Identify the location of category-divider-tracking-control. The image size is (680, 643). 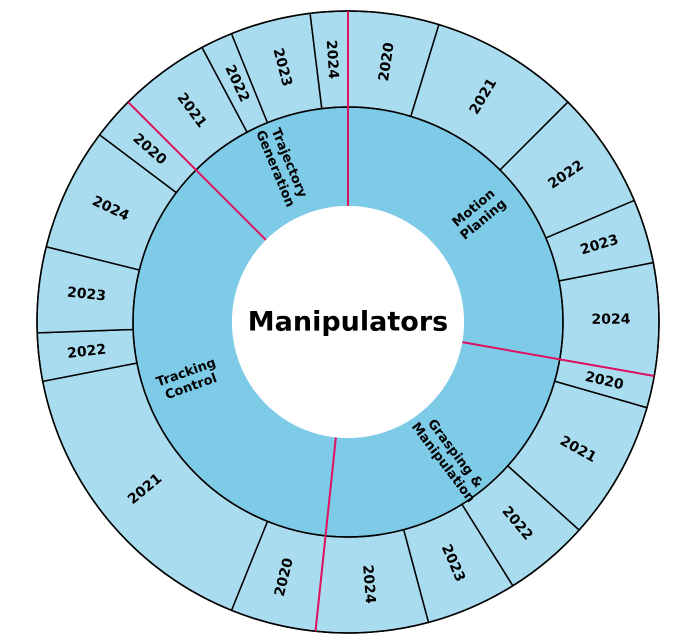
(325, 534).